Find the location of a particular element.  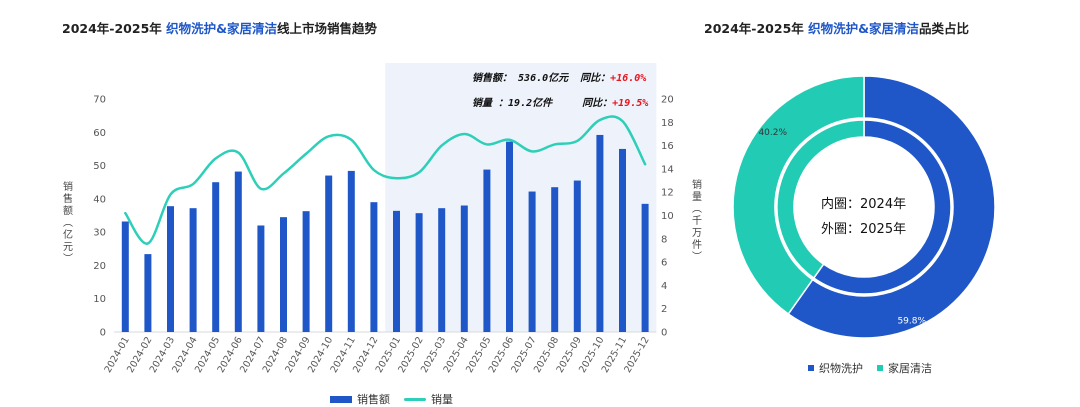

y-tick-label: 20 is located at coordinates (99, 266).